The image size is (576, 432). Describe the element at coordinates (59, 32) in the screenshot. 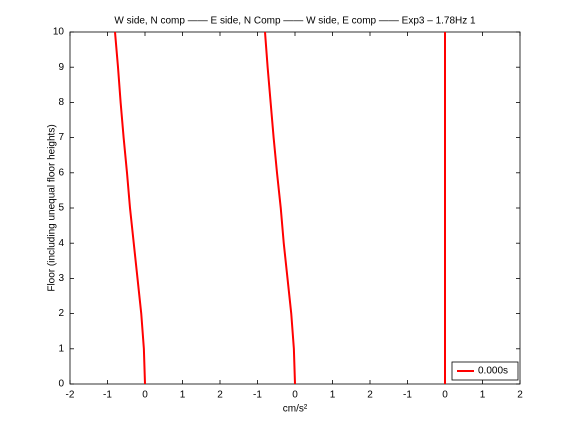

I see `y-tick-label: 10` at that location.